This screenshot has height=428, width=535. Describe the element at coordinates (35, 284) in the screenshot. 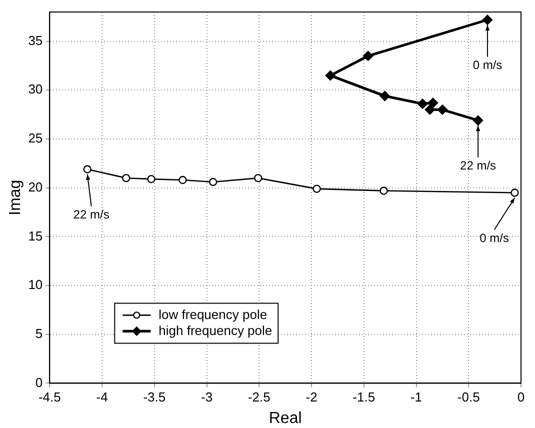

I see `y-tick-label: 10` at that location.